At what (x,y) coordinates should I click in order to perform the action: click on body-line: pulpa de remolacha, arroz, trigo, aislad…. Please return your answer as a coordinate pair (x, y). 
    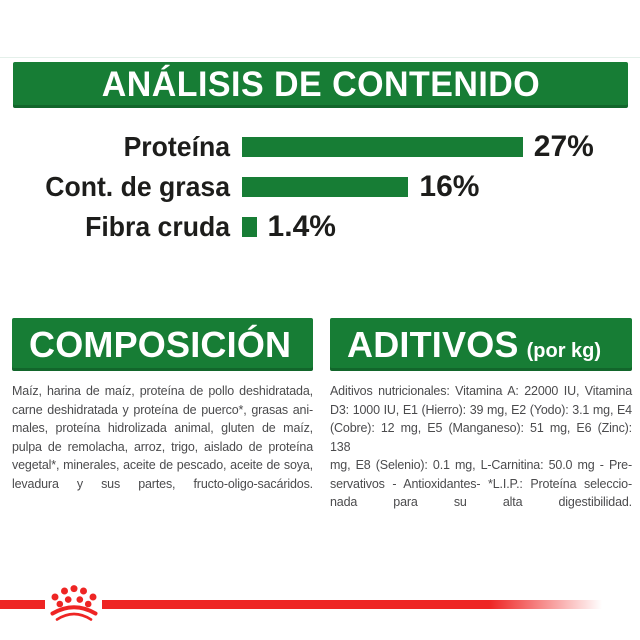
    Looking at the image, I should click on (162, 446).